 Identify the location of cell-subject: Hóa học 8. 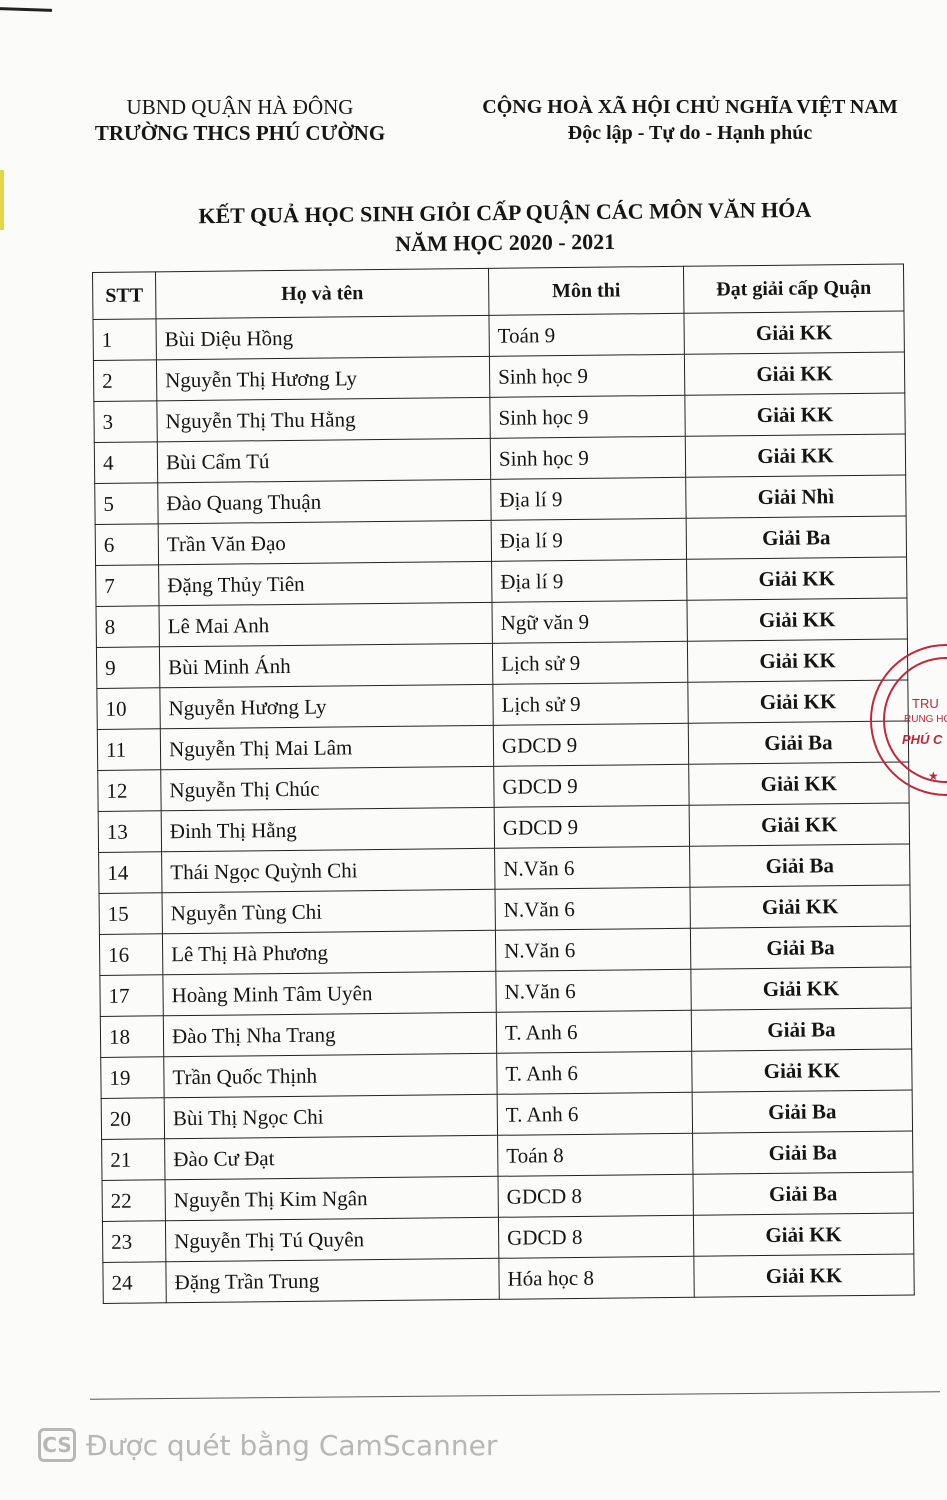
(596, 1278).